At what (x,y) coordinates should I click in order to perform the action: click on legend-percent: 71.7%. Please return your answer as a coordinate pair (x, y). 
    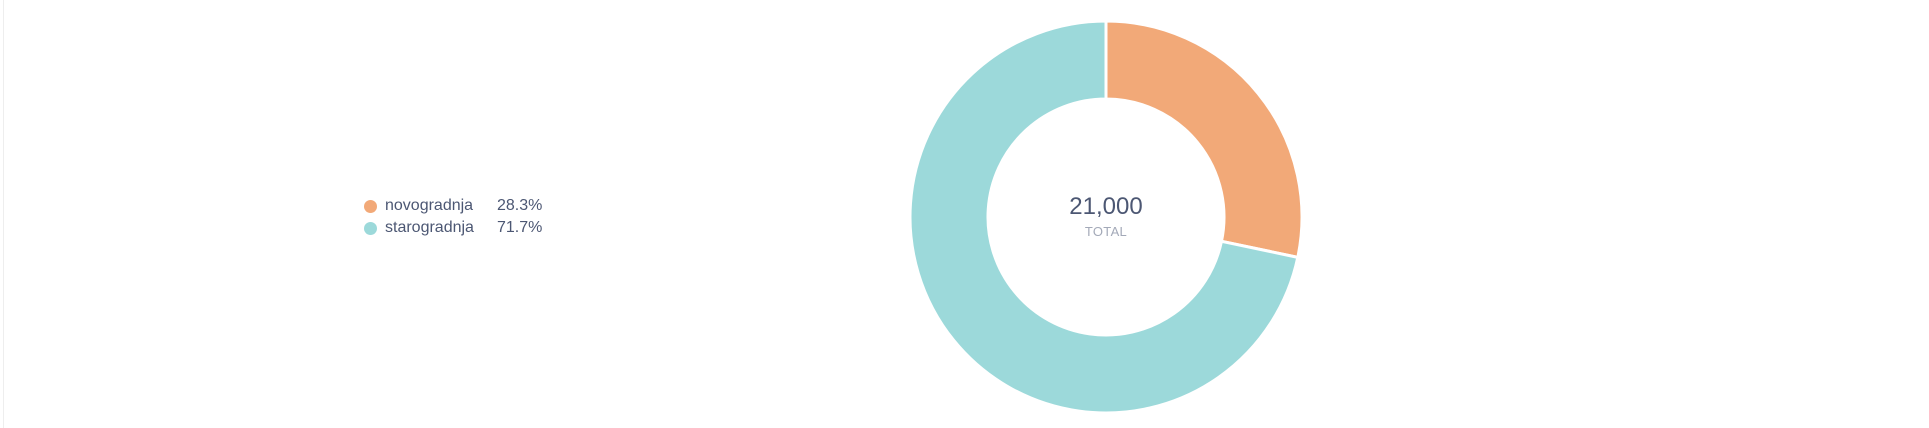
    Looking at the image, I should click on (520, 227).